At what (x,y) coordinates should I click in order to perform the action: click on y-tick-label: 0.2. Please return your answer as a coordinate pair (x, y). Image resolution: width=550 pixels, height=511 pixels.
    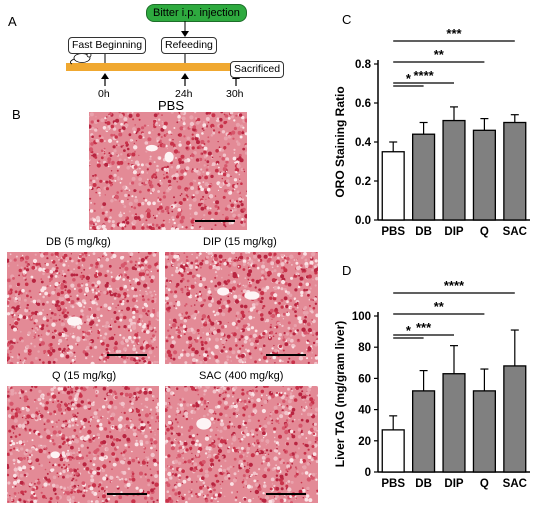
    Looking at the image, I should click on (363, 182).